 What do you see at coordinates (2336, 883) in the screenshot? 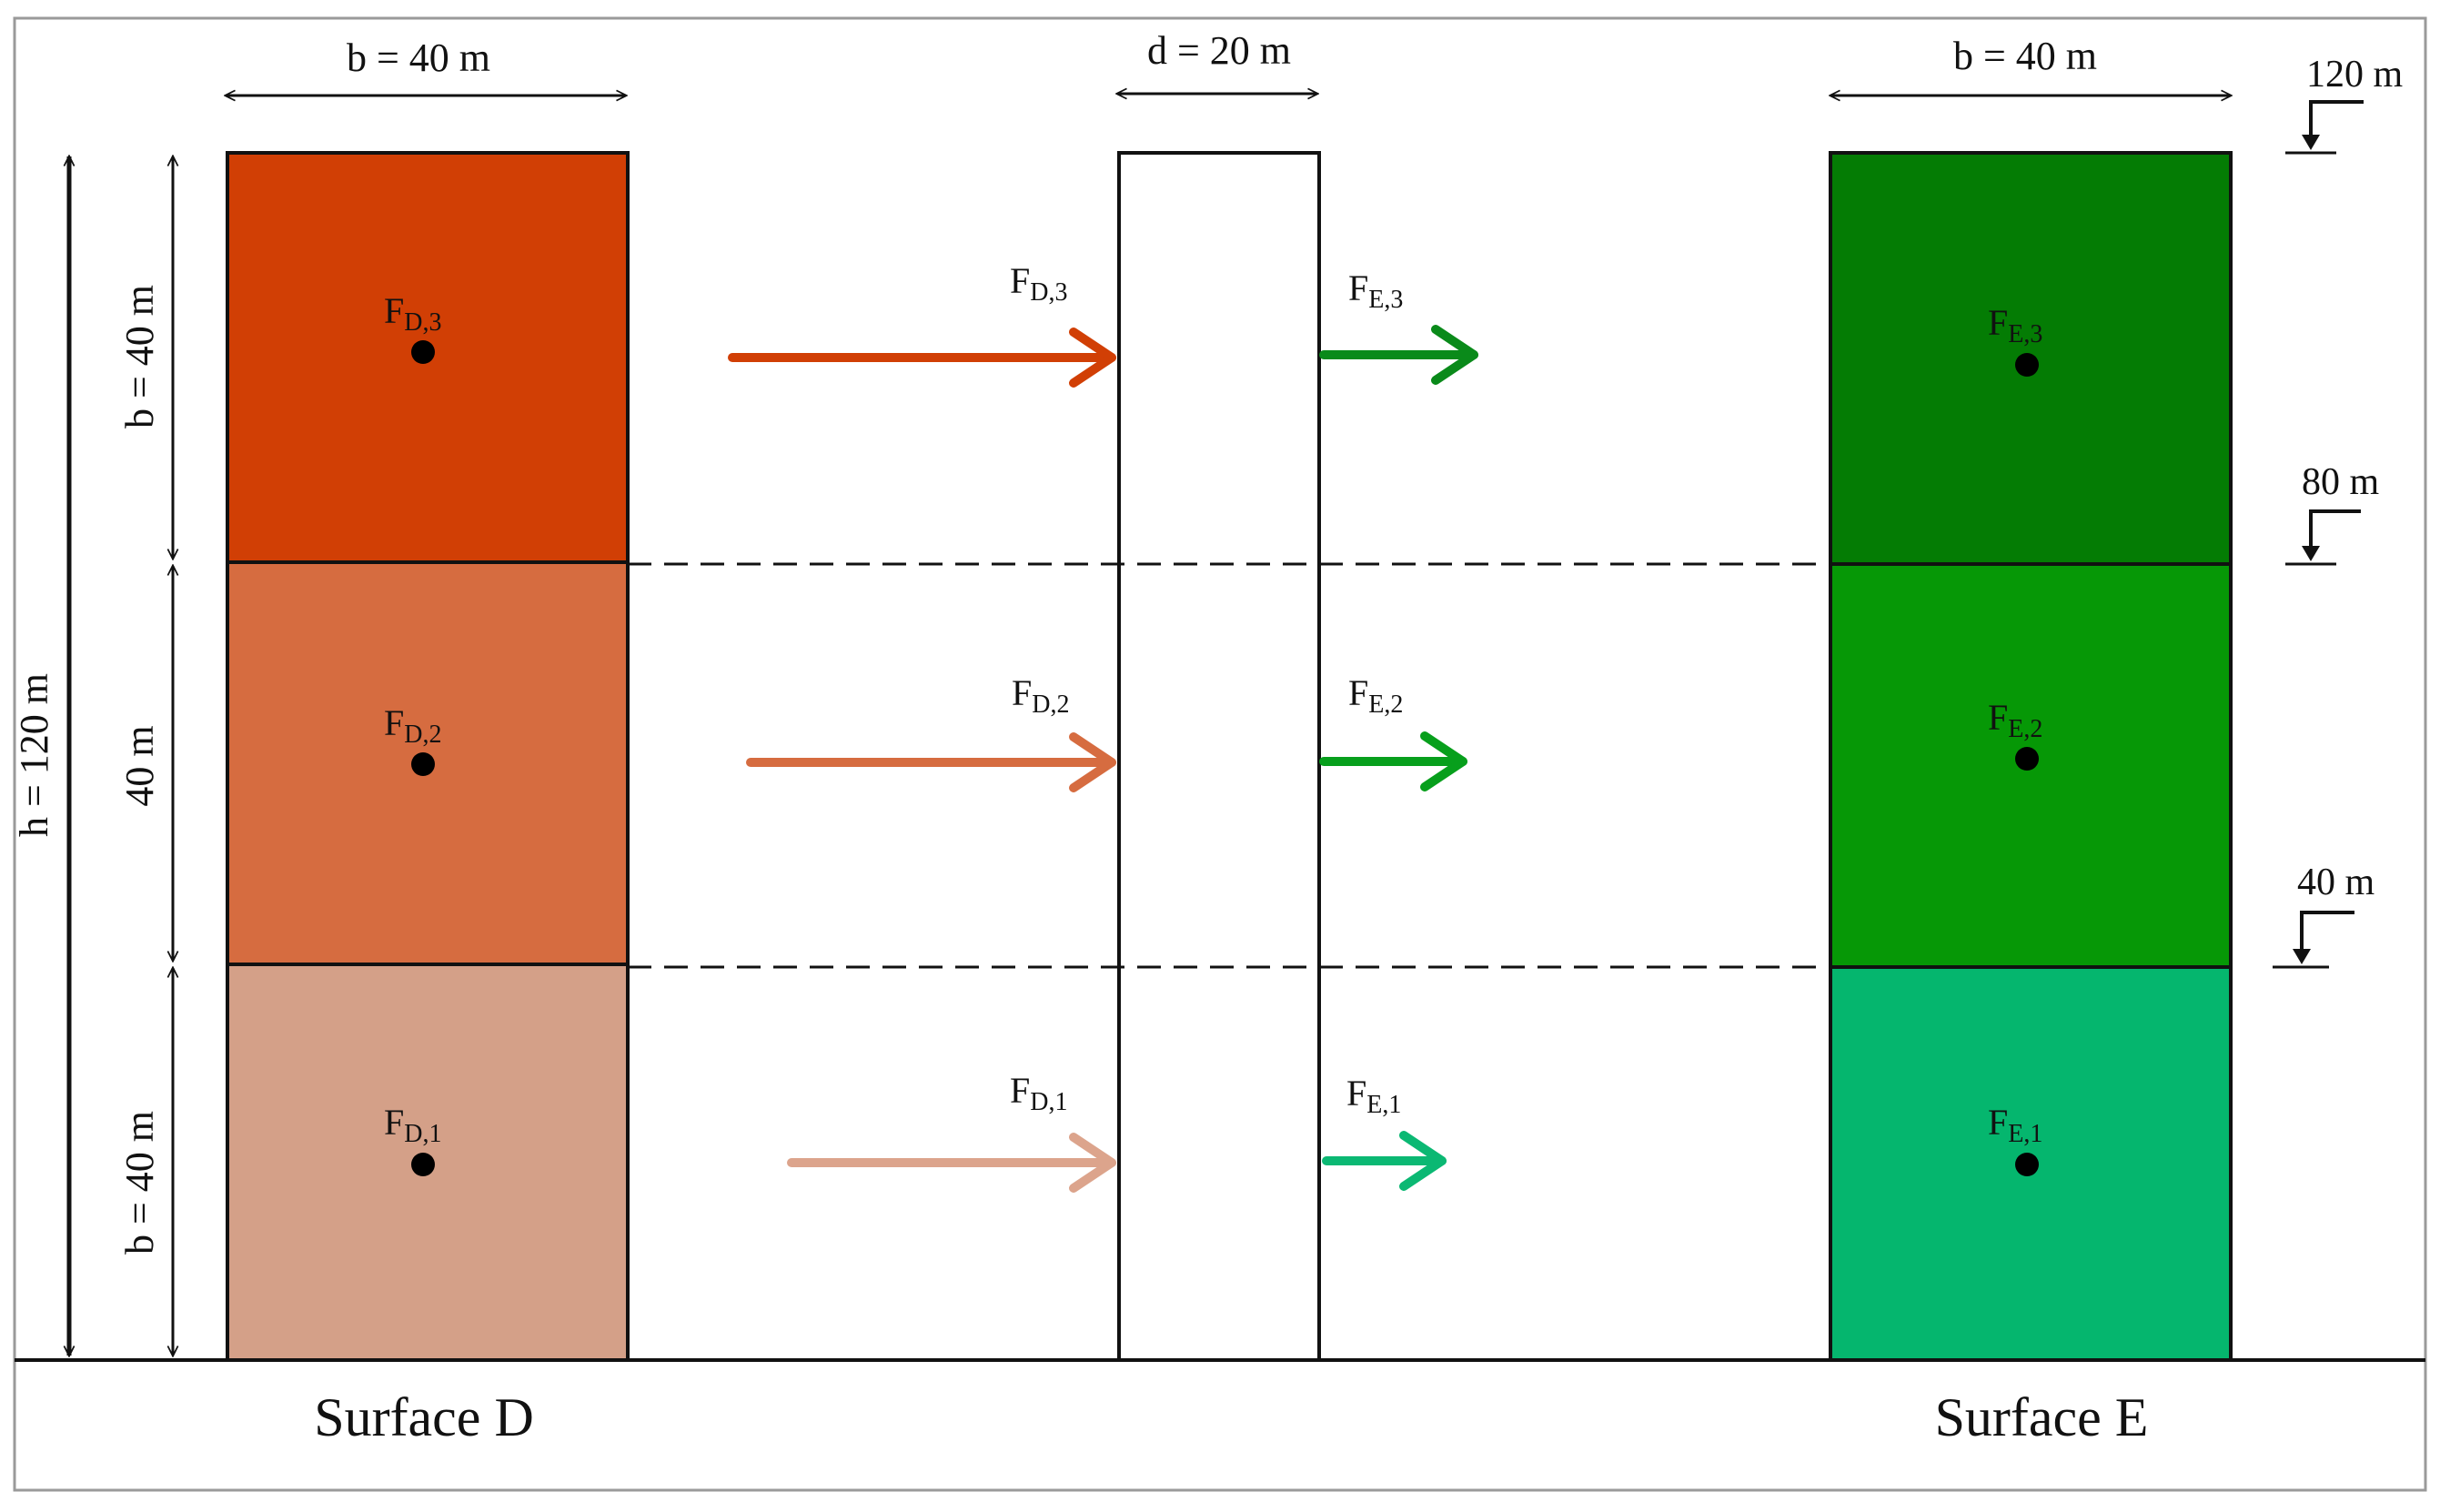
I see `level-label: 40 m` at bounding box center [2336, 883].